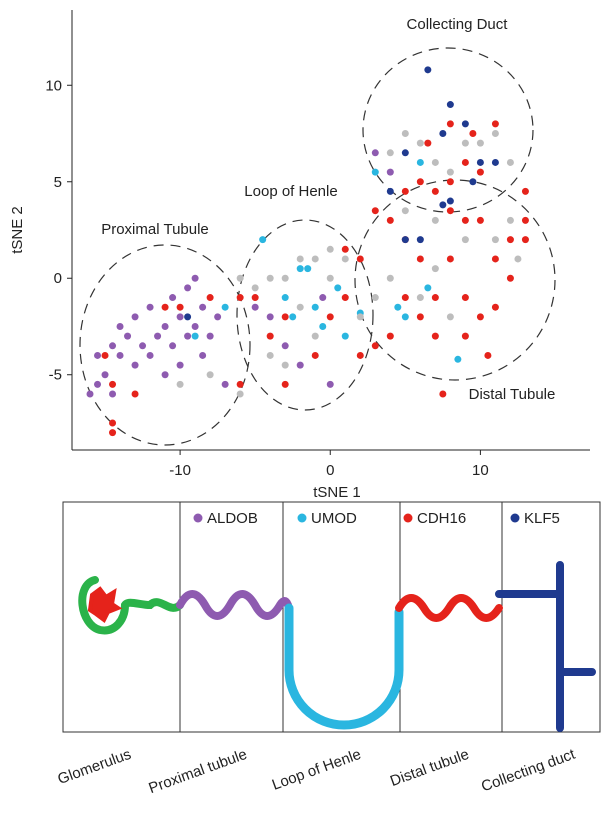 The height and width of the screenshot is (827, 604). What do you see at coordinates (528, 771) in the screenshot?
I see `segment-label: Collecting duct` at bounding box center [528, 771].